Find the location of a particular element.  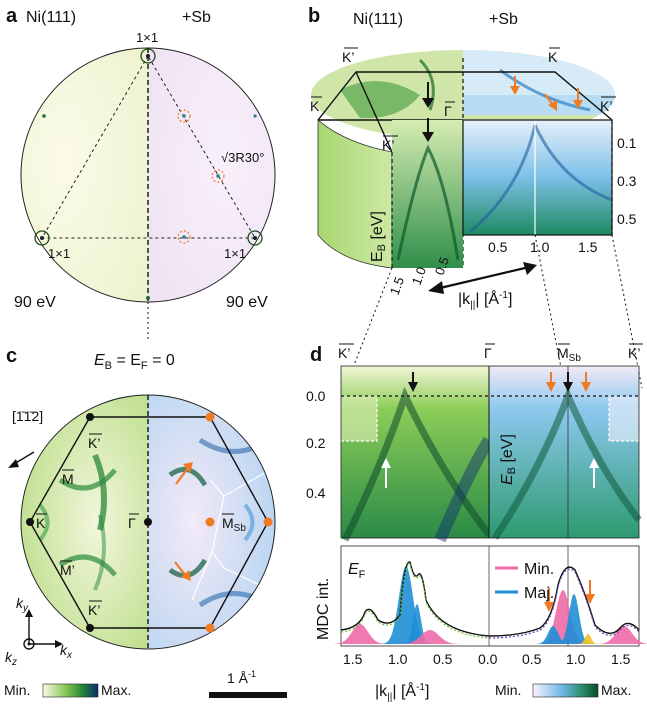

leed-triangle is located at coordinates (148, 147).